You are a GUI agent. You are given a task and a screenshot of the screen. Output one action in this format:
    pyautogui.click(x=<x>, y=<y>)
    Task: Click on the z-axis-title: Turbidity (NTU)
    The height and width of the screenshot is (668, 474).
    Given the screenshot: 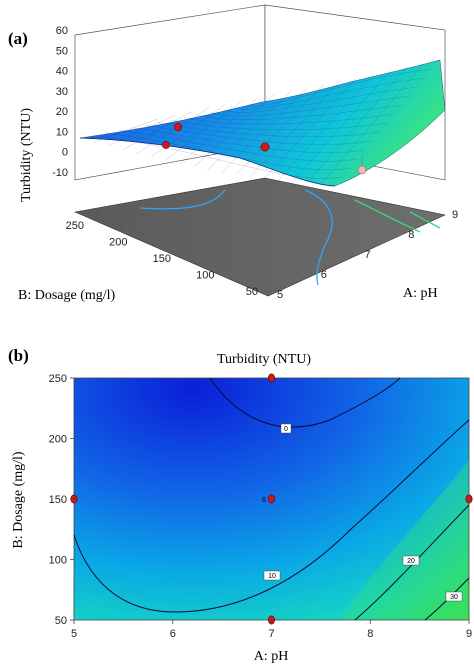 What is the action you would take?
    pyautogui.click(x=26, y=155)
    